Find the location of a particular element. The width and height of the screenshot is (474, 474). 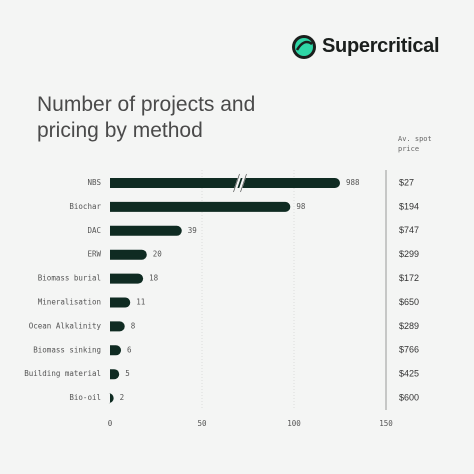

y-tick-label: ERW is located at coordinates (94, 254).